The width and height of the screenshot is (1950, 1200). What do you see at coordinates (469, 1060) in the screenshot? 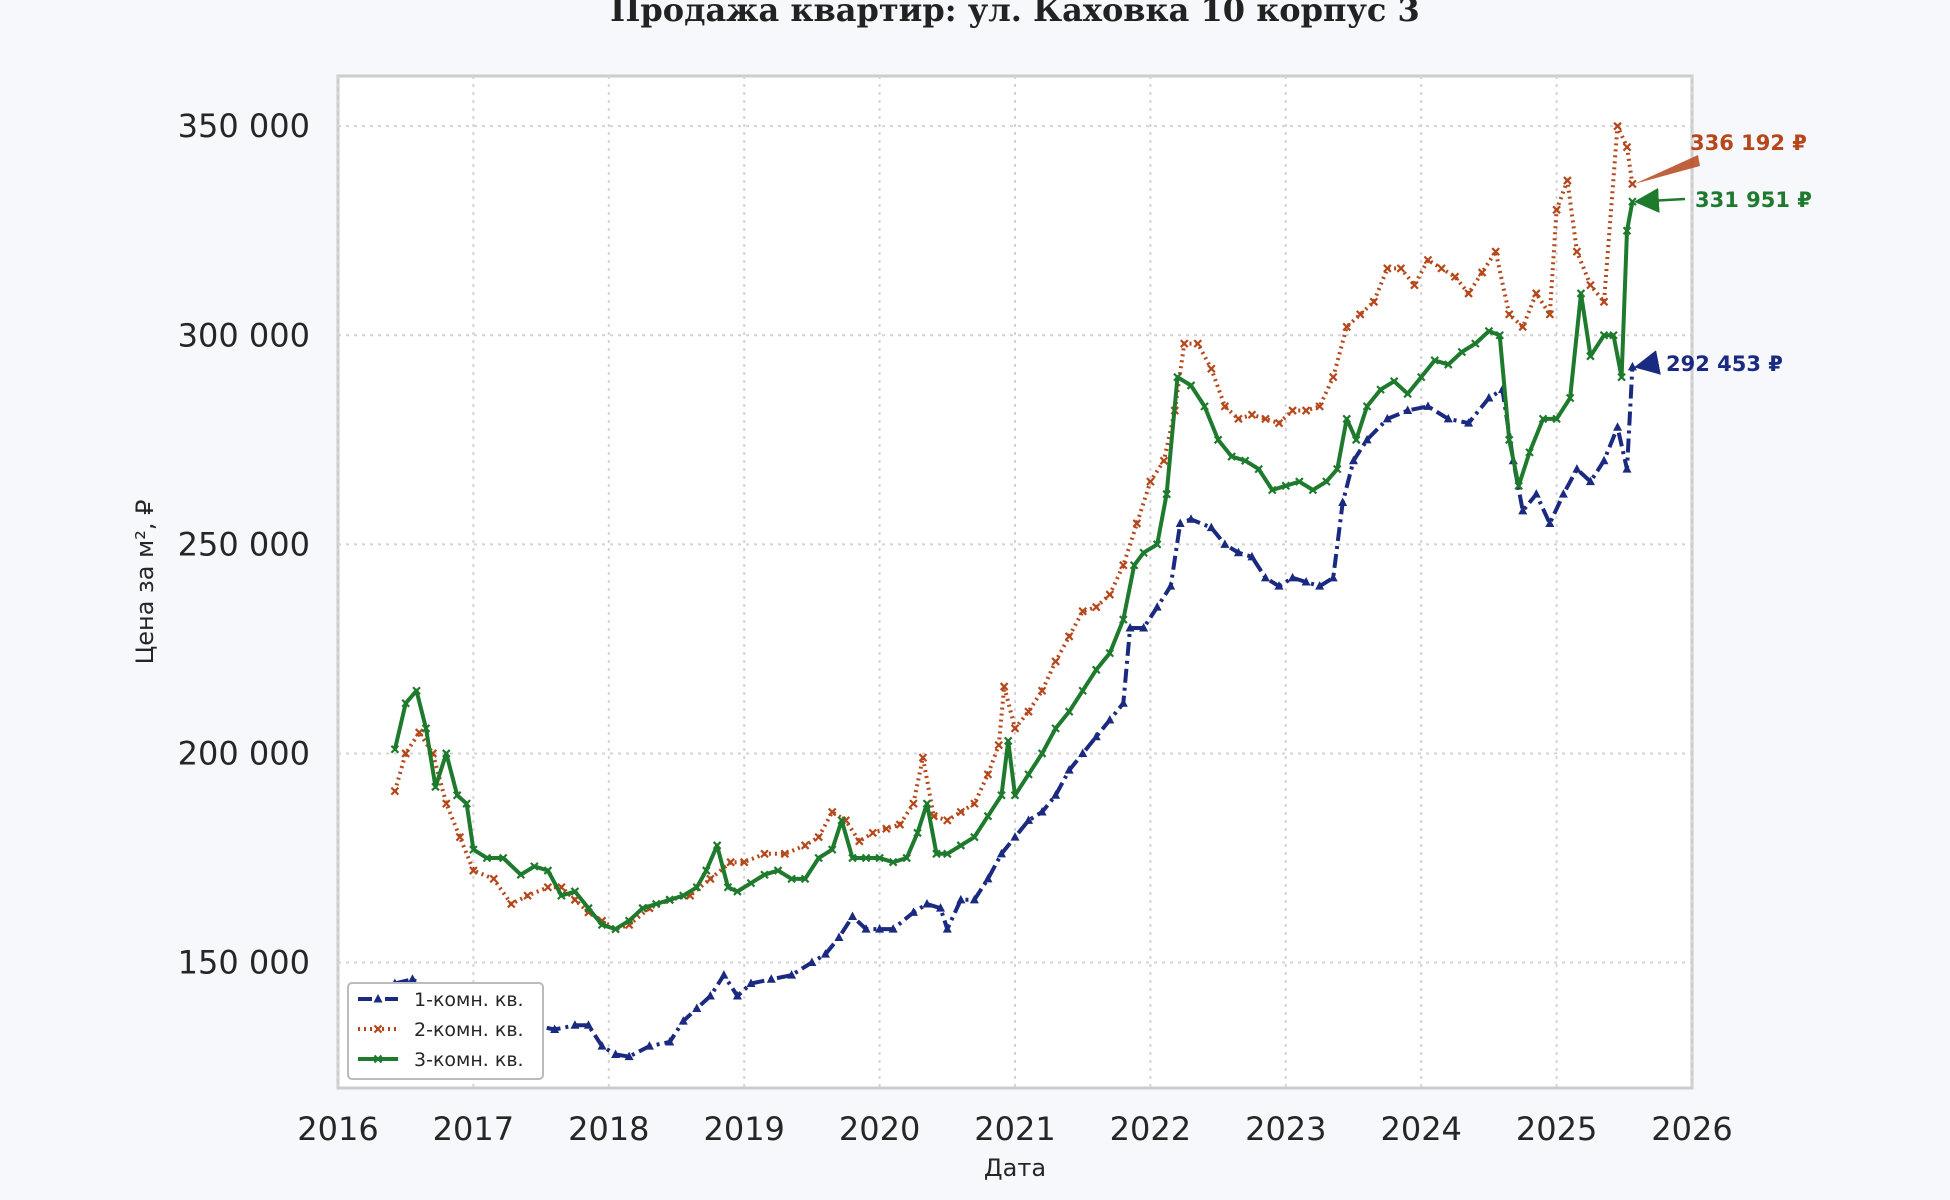
I see `legend-label: 3-комн. кв.` at bounding box center [469, 1060].